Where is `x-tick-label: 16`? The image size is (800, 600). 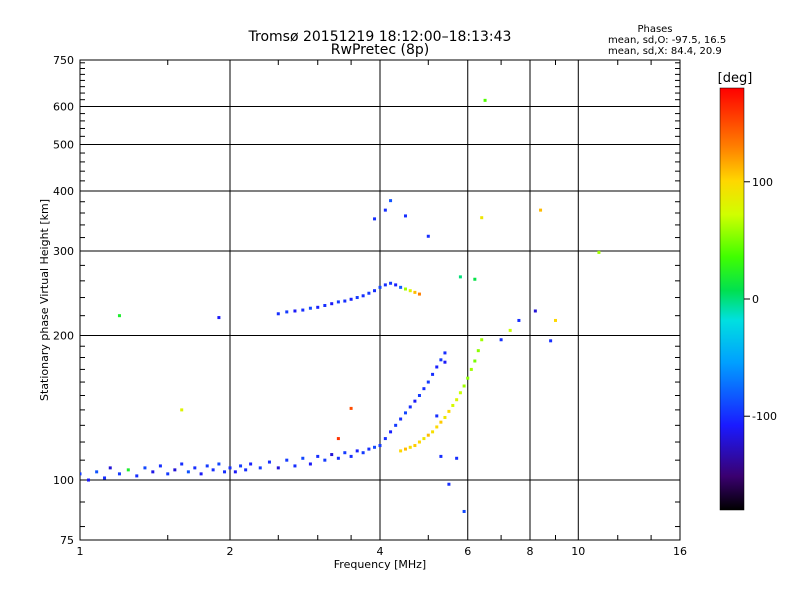 x-tick-label: 16 is located at coordinates (680, 551).